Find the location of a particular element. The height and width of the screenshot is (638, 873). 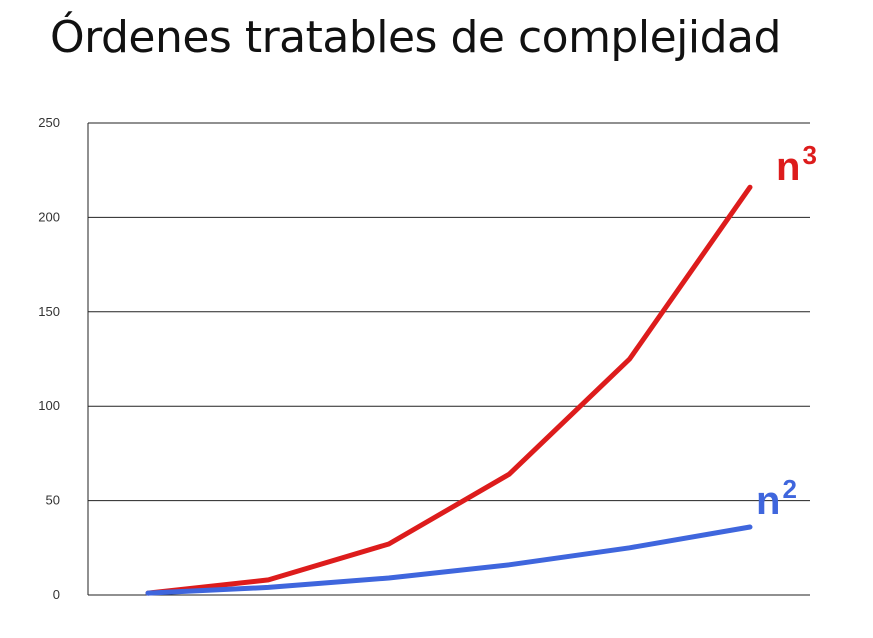

series-label-n3: n3 is located at coordinates (796, 164).